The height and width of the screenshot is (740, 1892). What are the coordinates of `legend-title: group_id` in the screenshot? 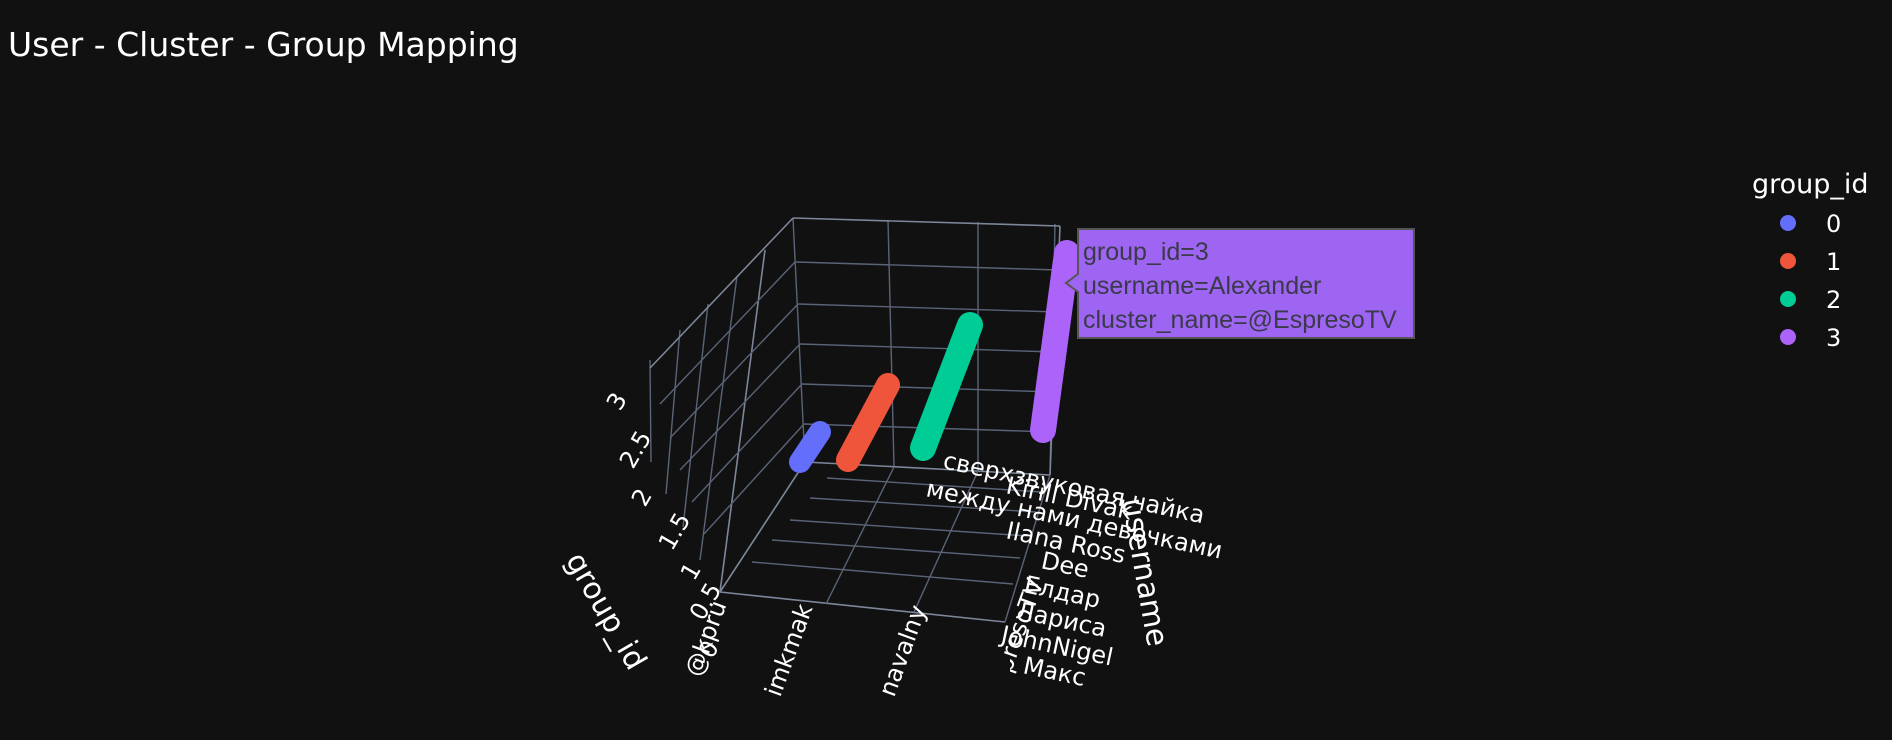 It's located at (1810, 184).